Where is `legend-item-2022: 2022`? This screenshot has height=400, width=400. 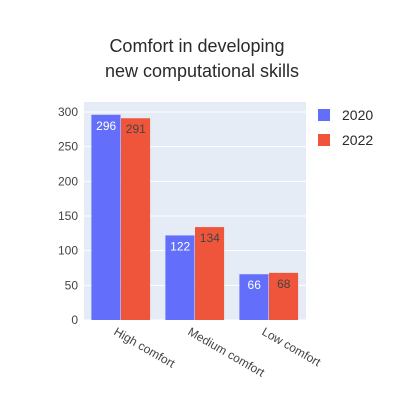
legend-item-2022: 2022 is located at coordinates (345, 140).